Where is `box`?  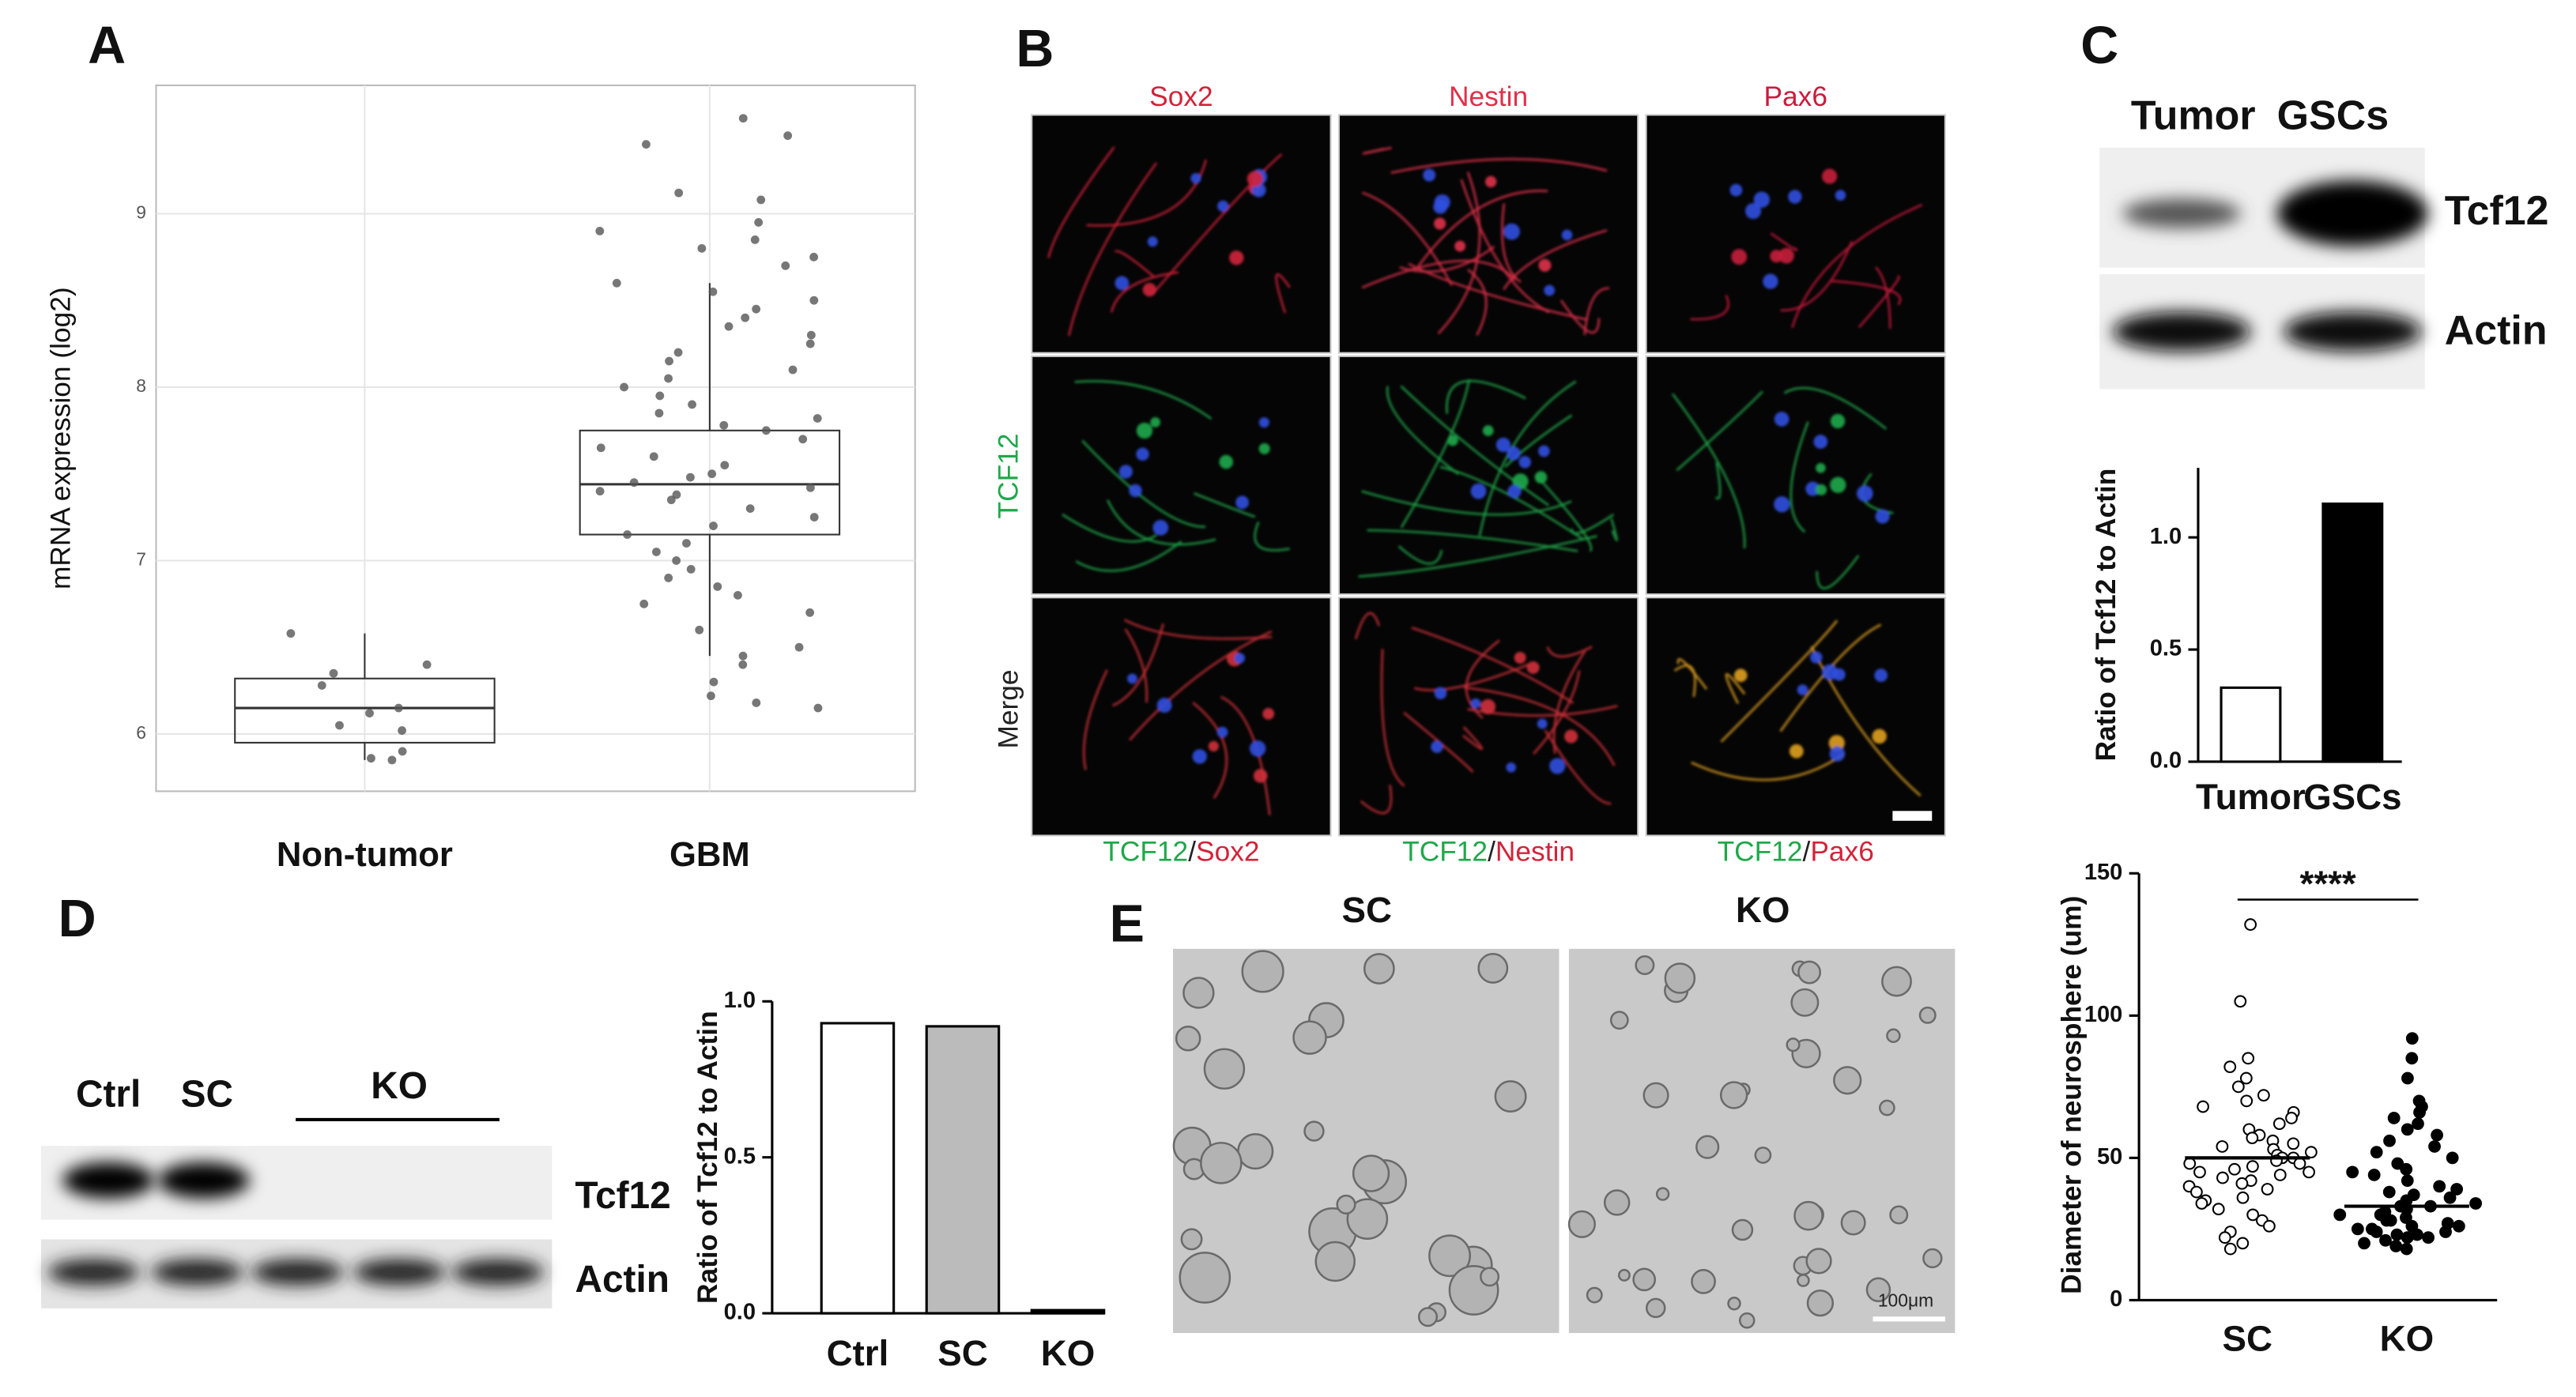 box is located at coordinates (365, 710).